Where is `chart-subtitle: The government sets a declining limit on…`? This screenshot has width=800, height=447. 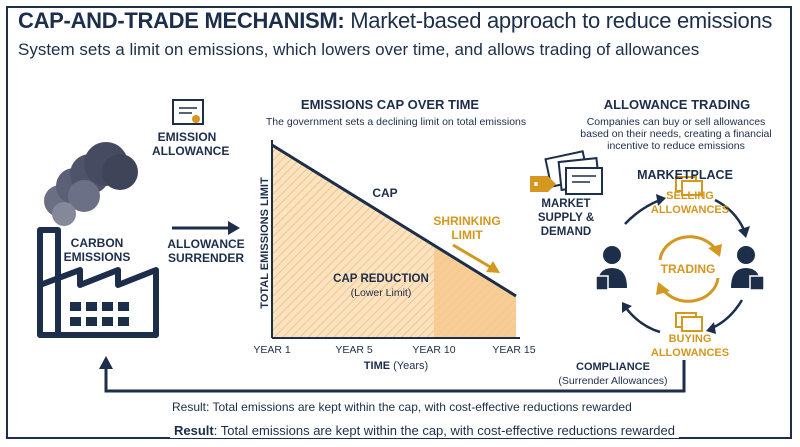 chart-subtitle: The government sets a declining limit on… is located at coordinates (396, 122).